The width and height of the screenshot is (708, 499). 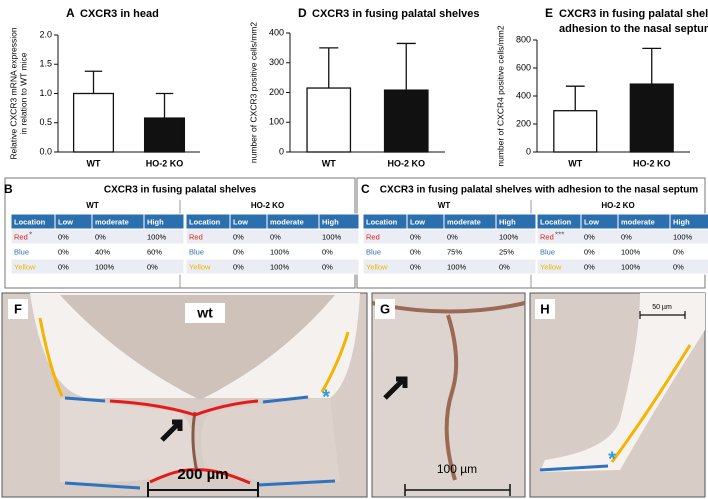 I want to click on y-tick-label: 0.0, so click(x=45, y=151).